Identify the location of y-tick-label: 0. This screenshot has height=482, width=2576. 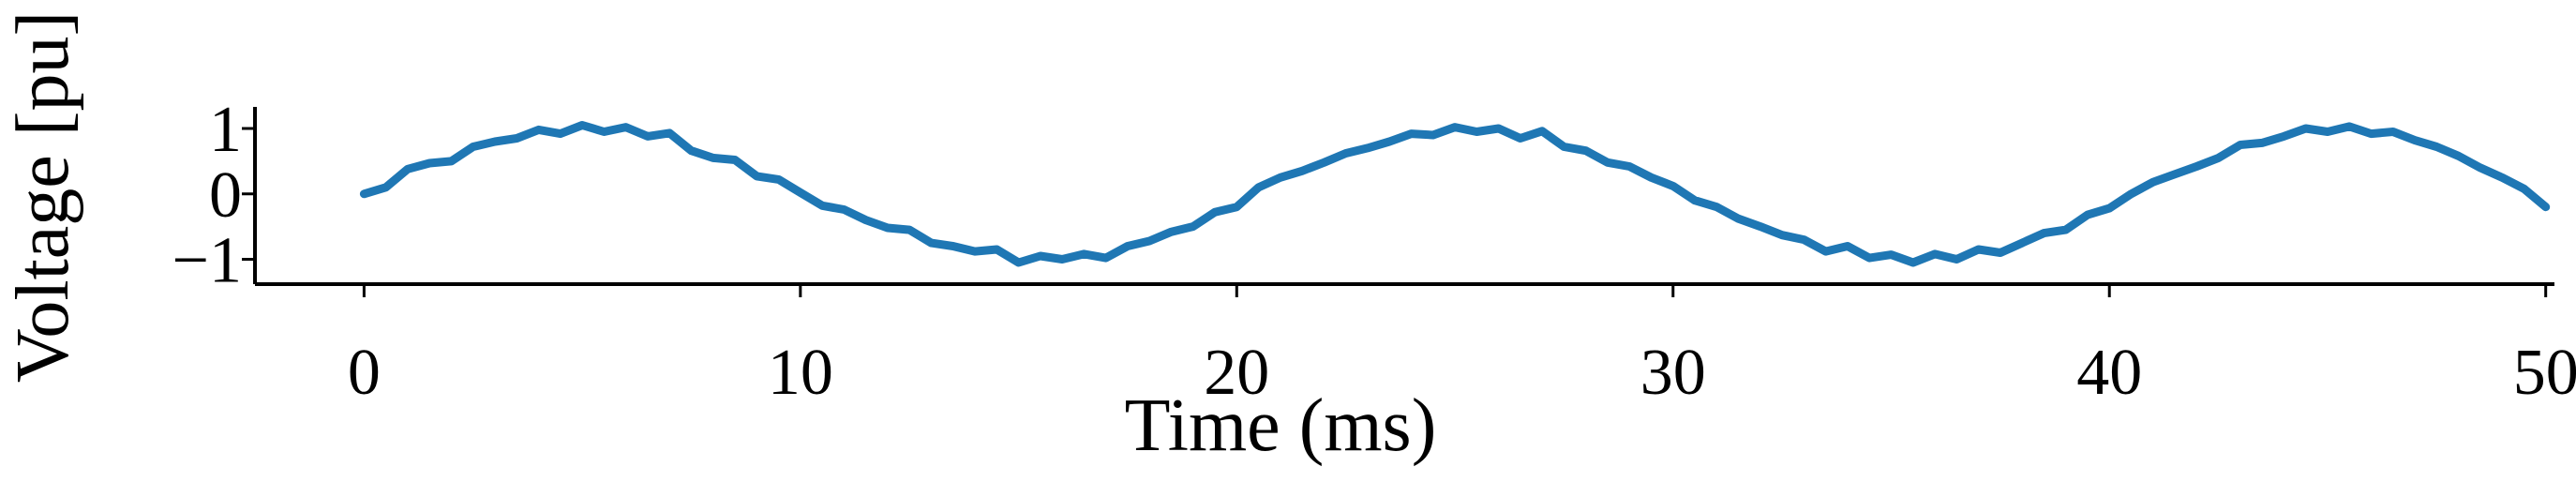
(225, 195).